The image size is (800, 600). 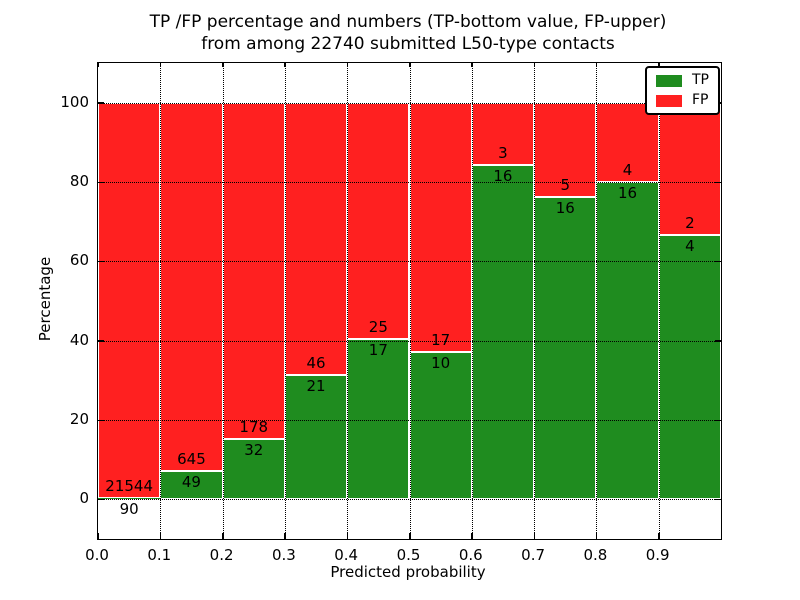 I want to click on fp-legend-swatch, so click(x=669, y=100).